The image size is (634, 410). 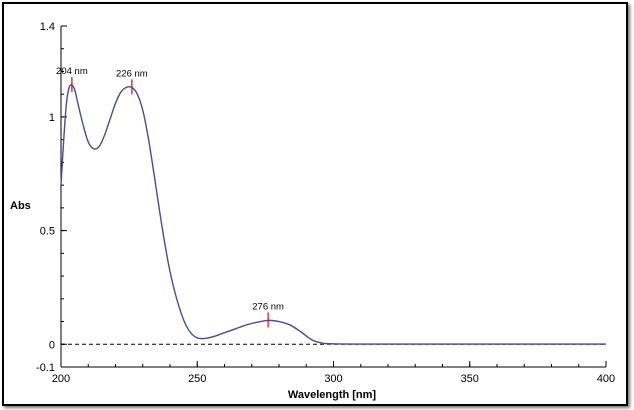 I want to click on x-tick-label: 350, so click(x=470, y=379).